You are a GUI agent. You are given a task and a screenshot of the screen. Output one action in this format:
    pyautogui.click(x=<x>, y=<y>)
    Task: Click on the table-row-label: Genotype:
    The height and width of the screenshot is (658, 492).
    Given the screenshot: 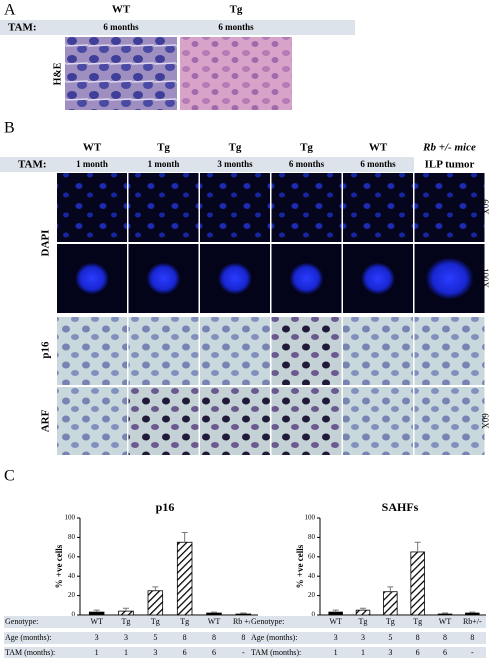 What is the action you would take?
    pyautogui.click(x=21, y=621)
    